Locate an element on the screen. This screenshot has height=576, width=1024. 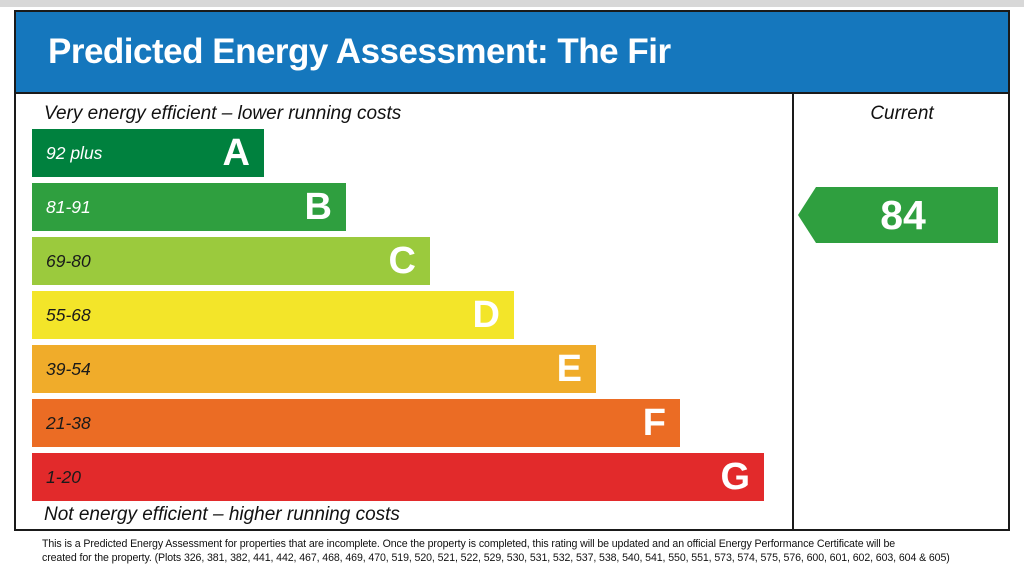
band-letter: D is located at coordinates (486, 315).